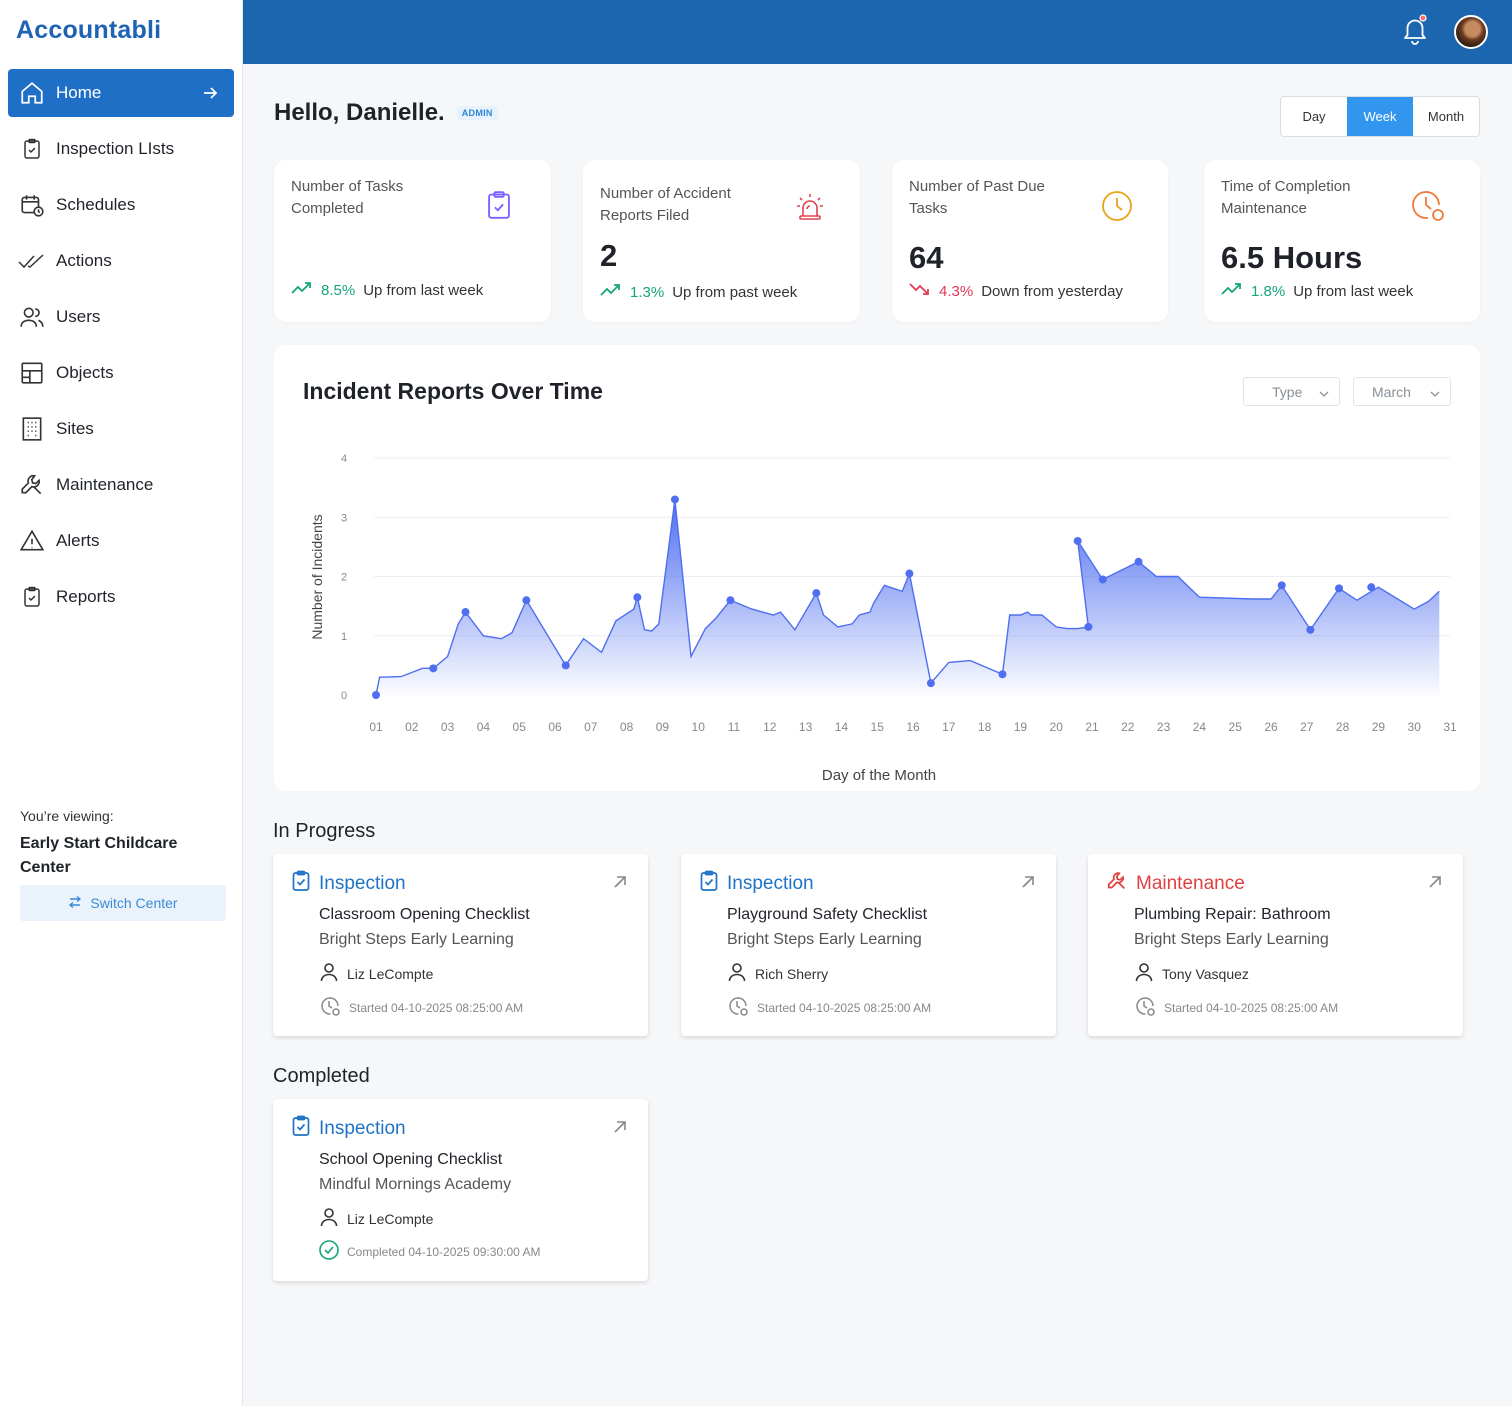 This screenshot has width=1512, height=1406. Describe the element at coordinates (1117, 884) in the screenshot. I see `wrench-icon` at that location.